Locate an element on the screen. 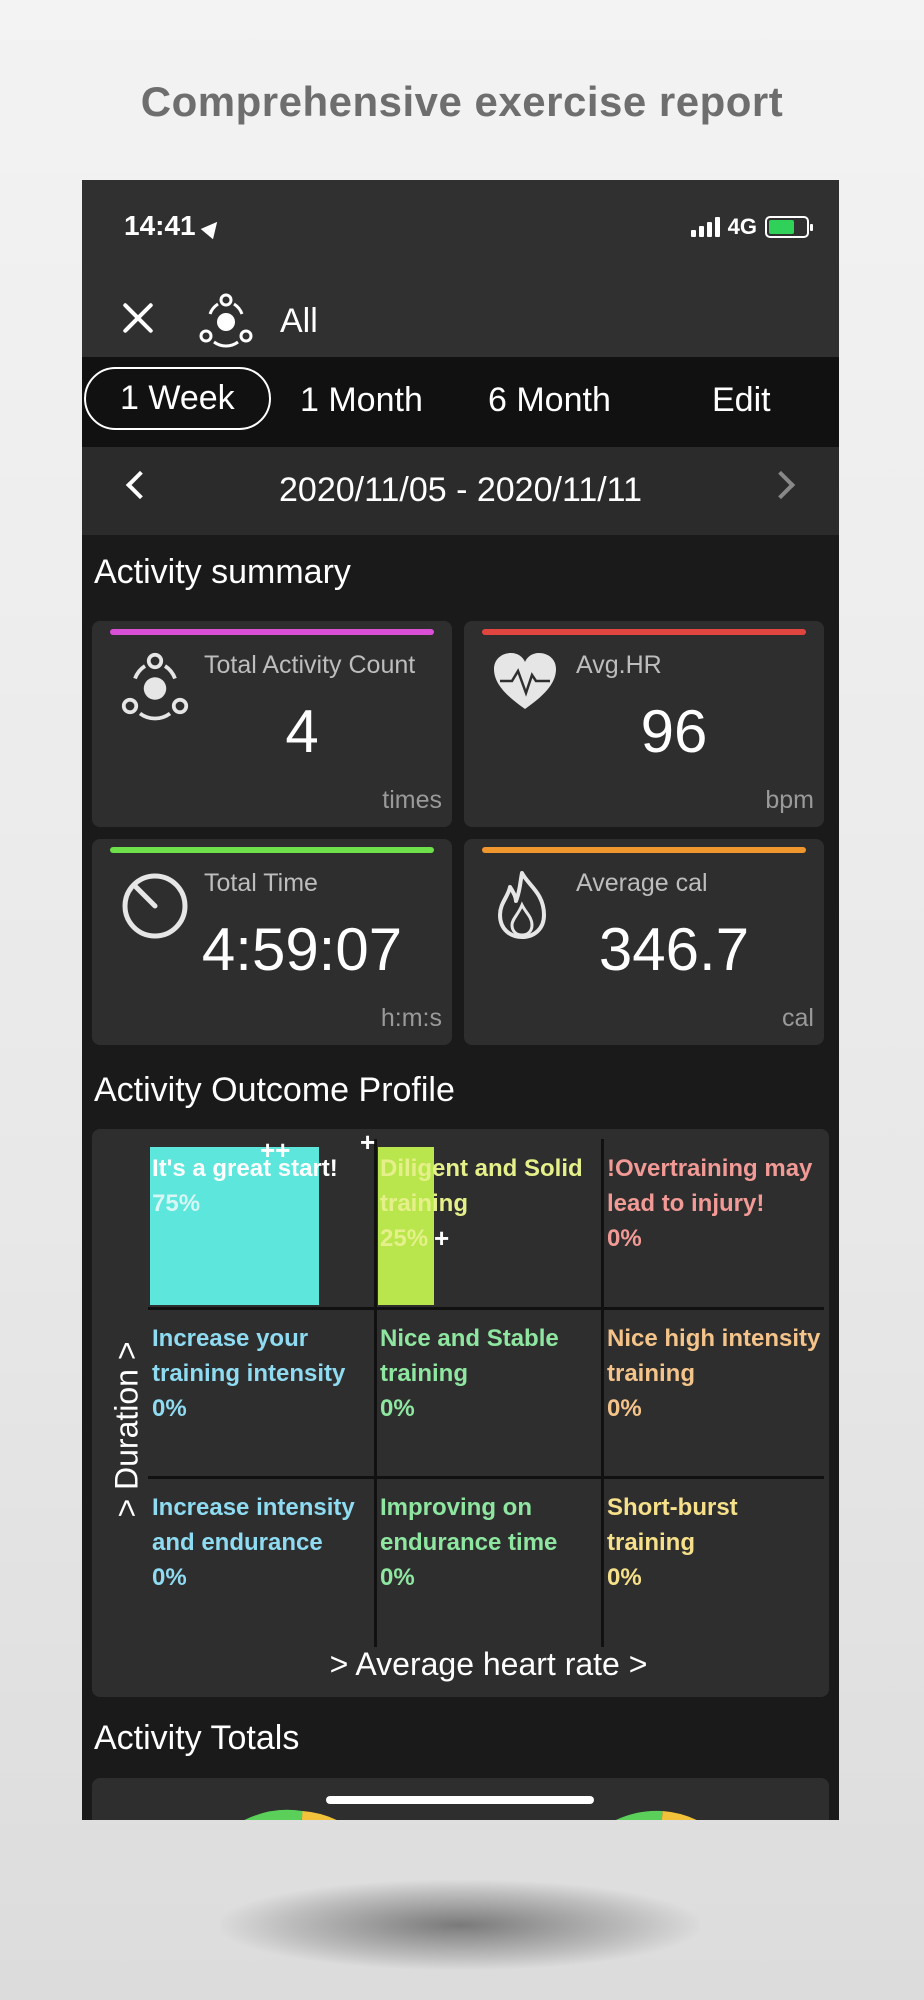  activity-outcome-title: Activity Outcome Profile is located at coordinates (274, 1090).